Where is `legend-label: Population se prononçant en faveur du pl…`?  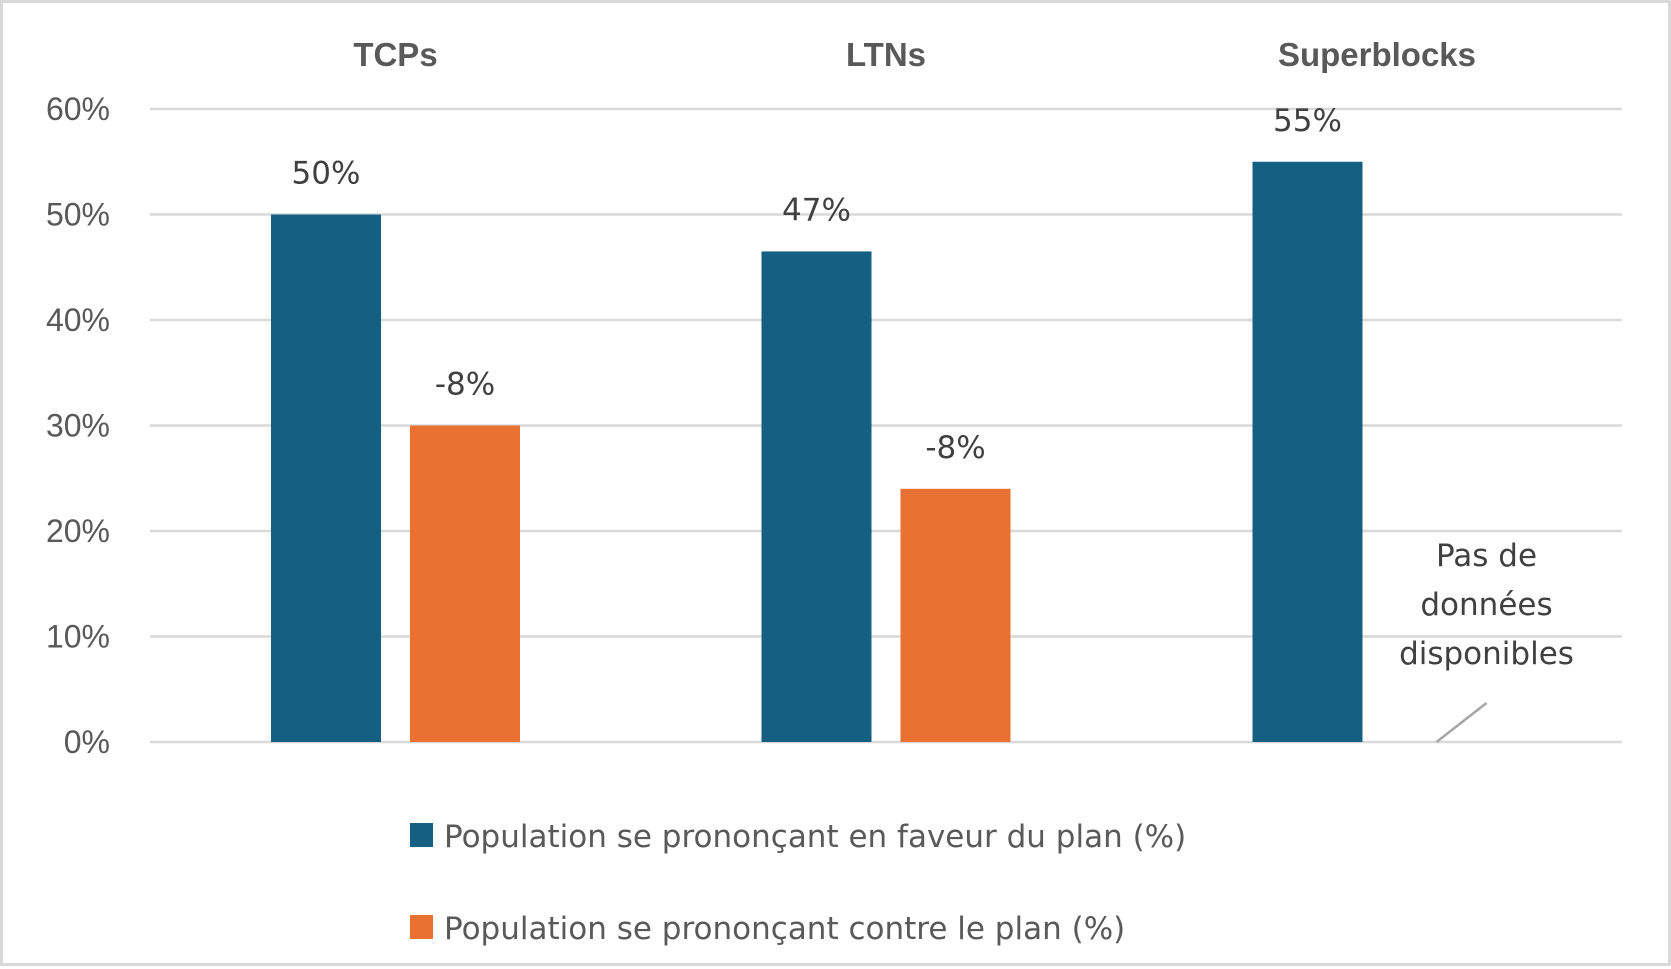
legend-label: Population se prononçant en faveur du pl… is located at coordinates (815, 837).